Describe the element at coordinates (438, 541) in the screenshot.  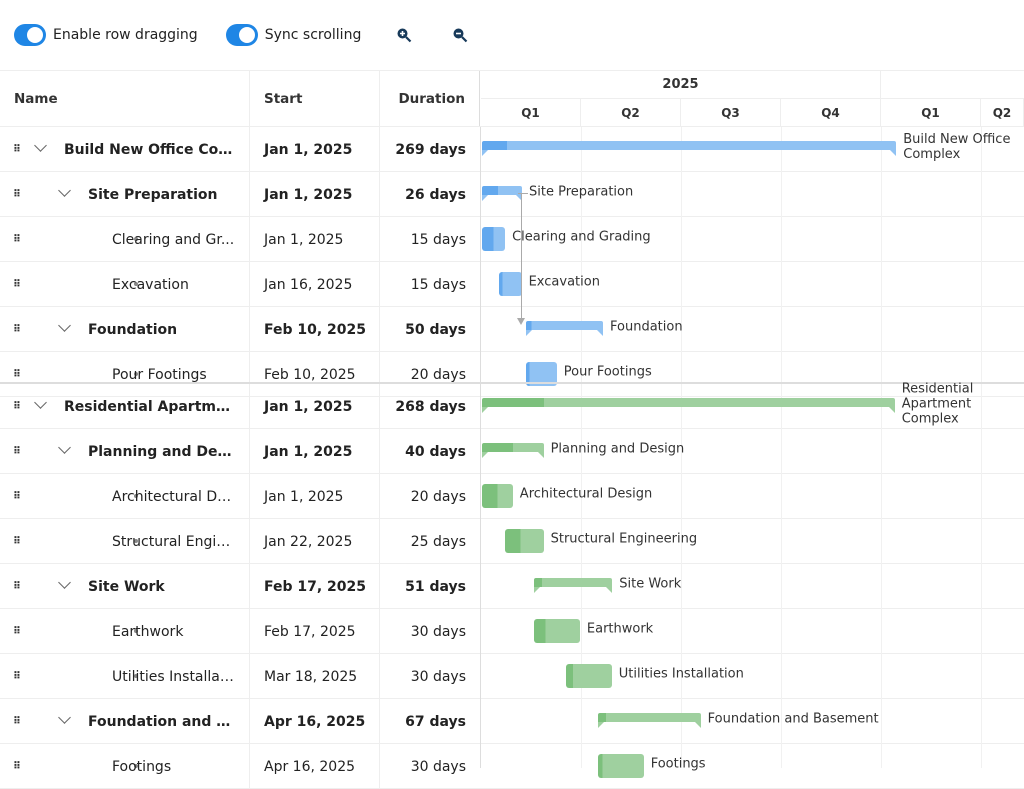
I see `task-duration-cell: 25 days` at that location.